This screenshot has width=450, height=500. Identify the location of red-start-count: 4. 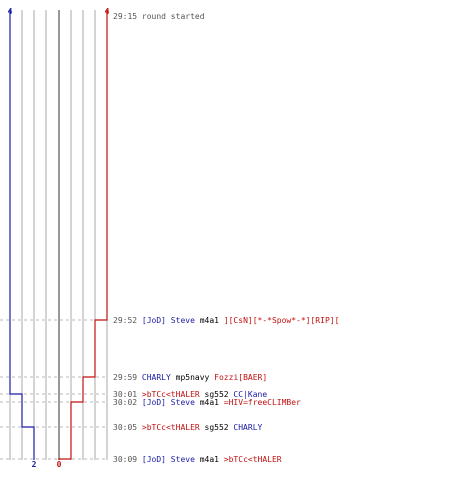
(107, 11).